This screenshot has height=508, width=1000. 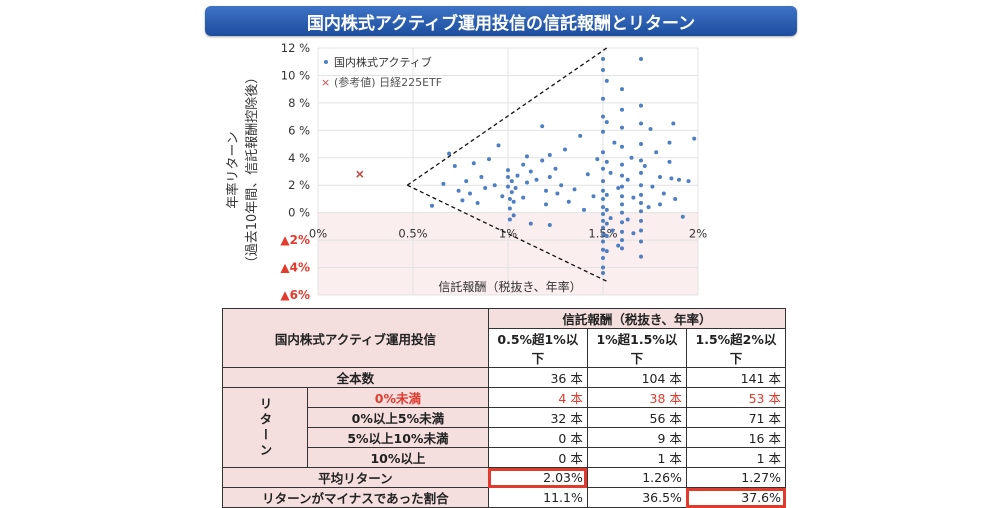 I want to click on row-return-neg-label: 0%未満, so click(x=398, y=397).